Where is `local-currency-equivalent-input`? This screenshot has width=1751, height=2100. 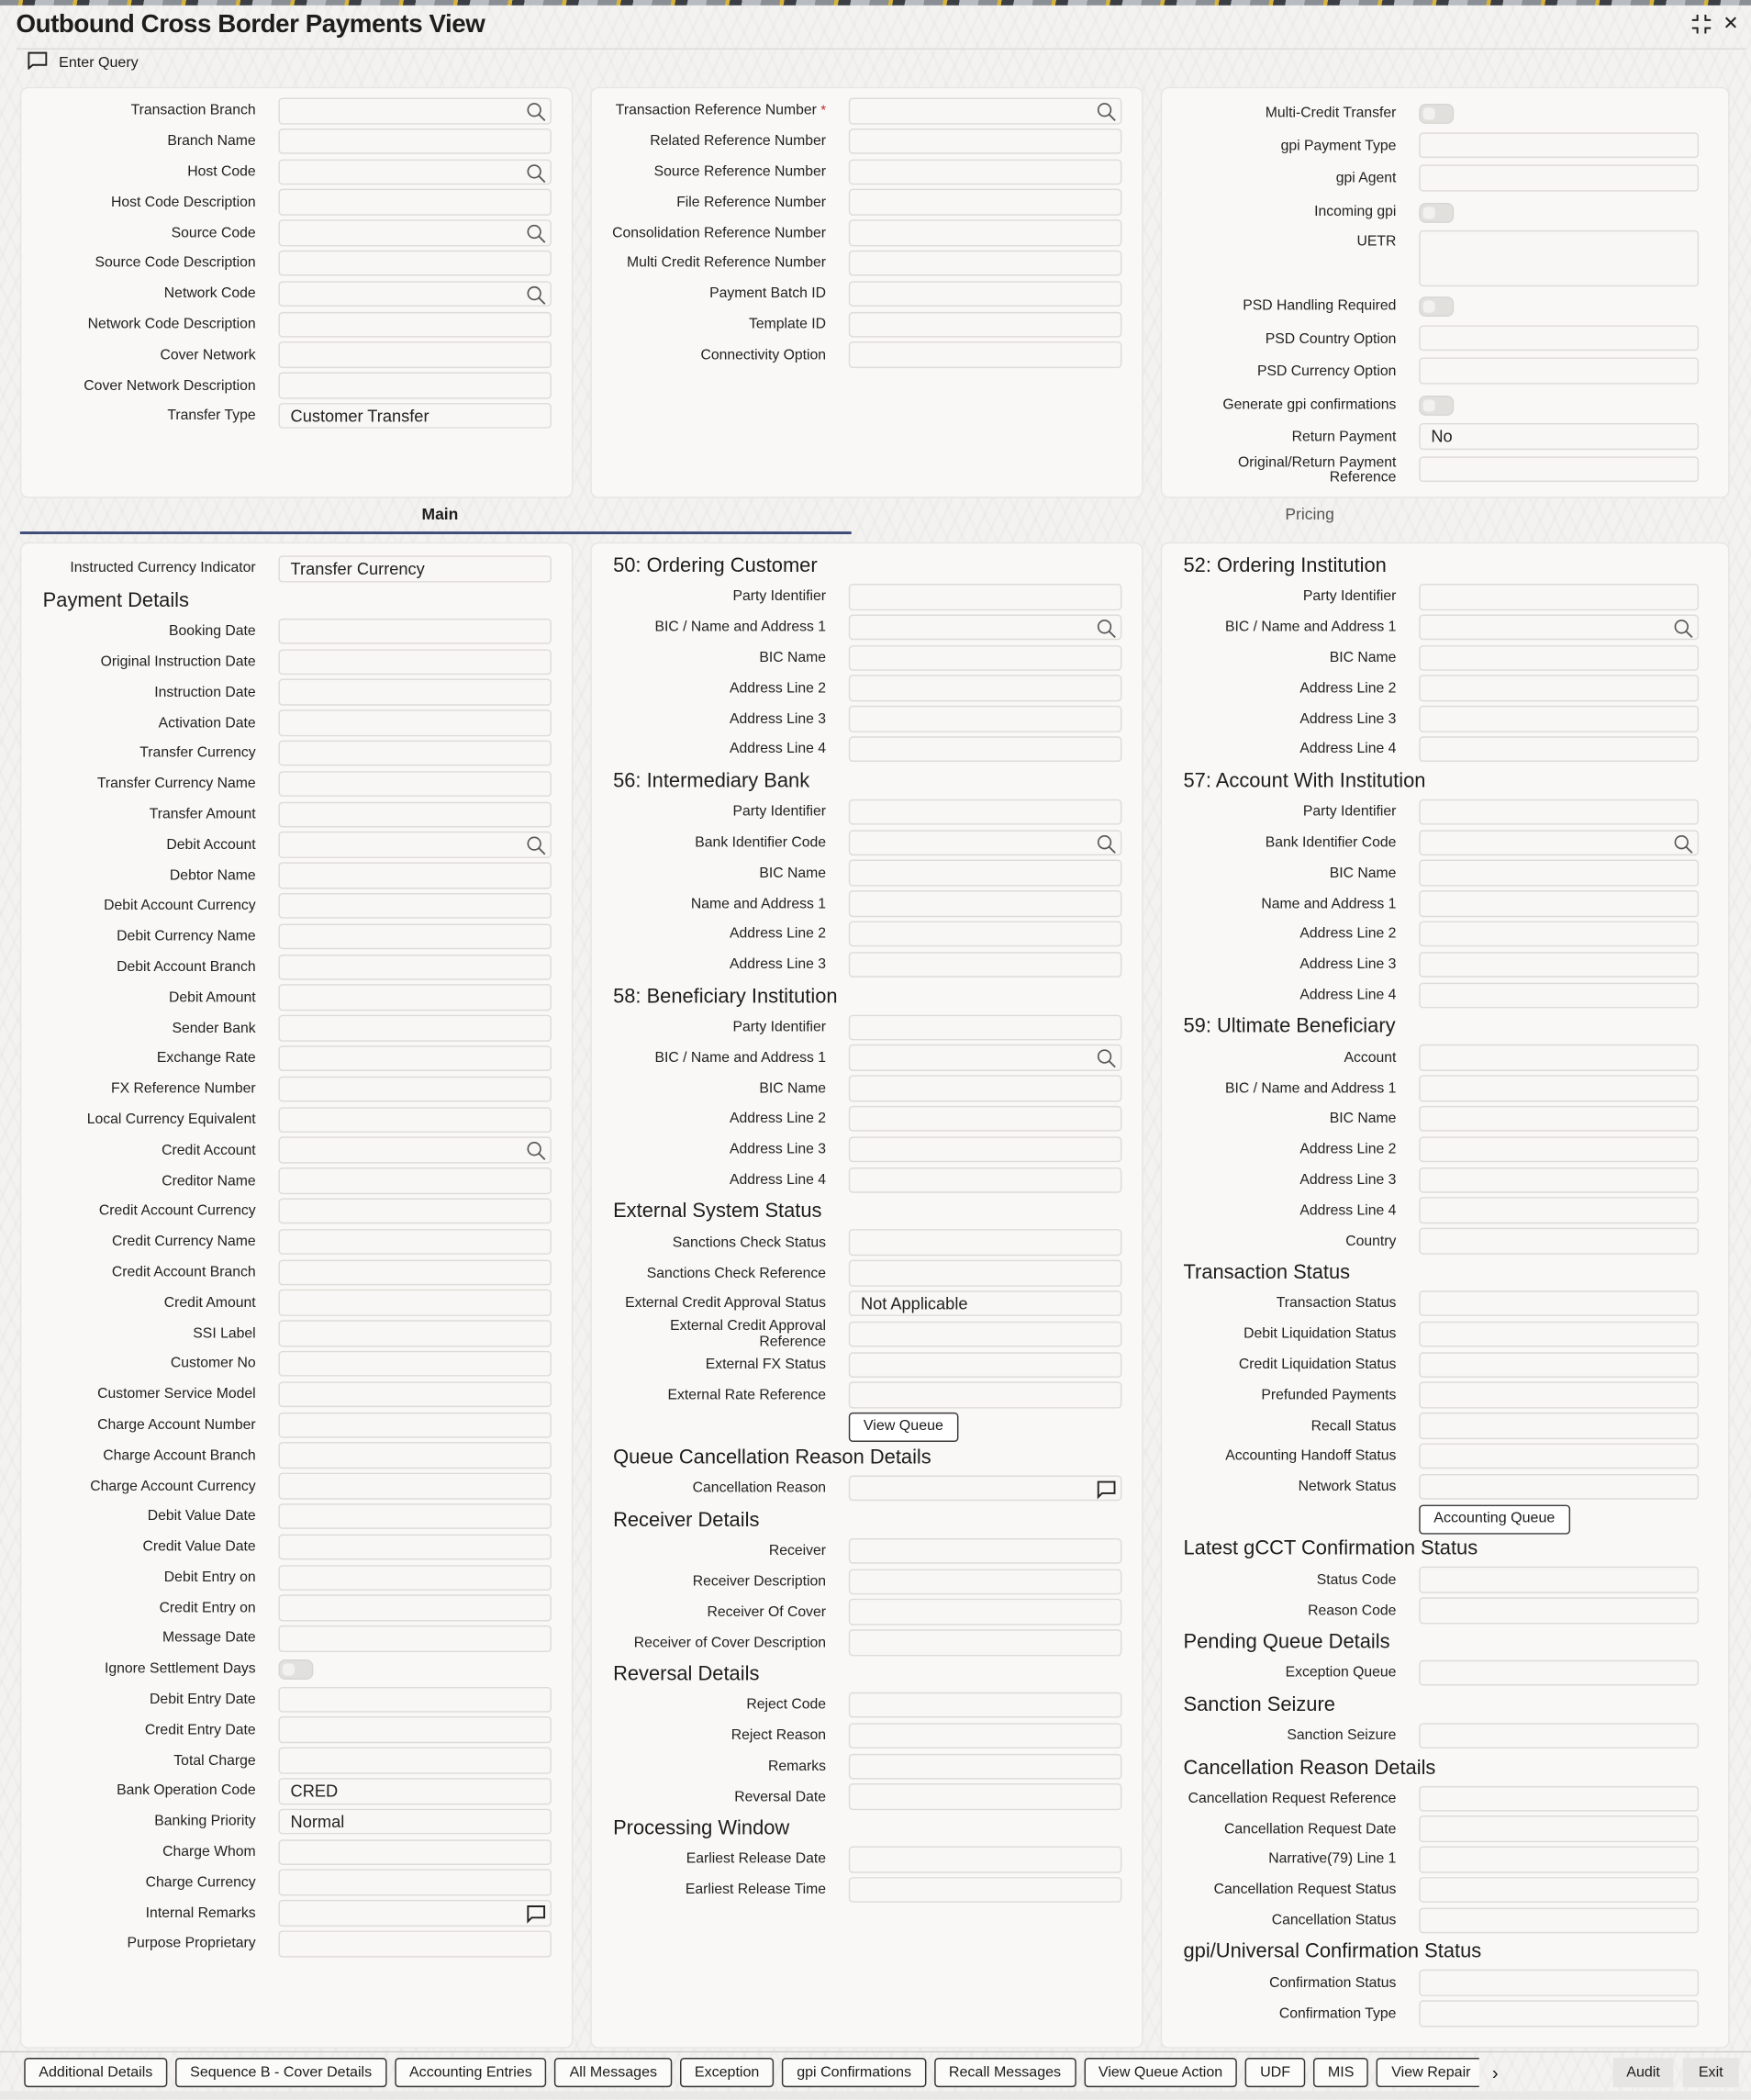
local-currency-equivalent-input is located at coordinates (415, 1120).